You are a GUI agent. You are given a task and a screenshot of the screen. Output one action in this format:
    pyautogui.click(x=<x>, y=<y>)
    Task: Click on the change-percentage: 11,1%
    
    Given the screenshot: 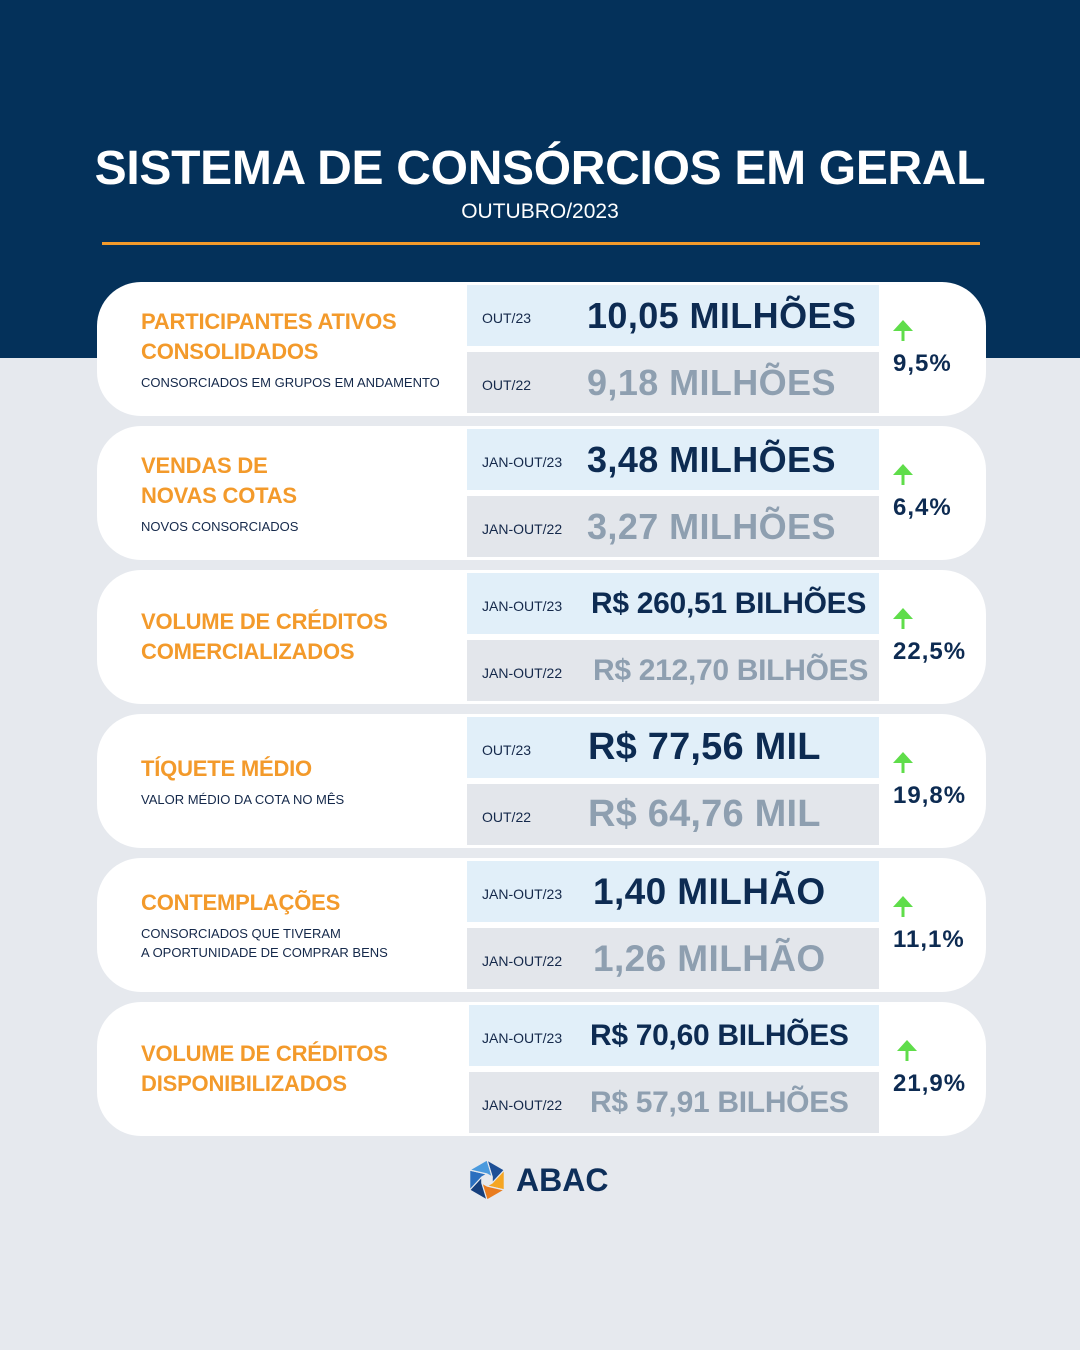 What is the action you would take?
    pyautogui.click(x=929, y=939)
    